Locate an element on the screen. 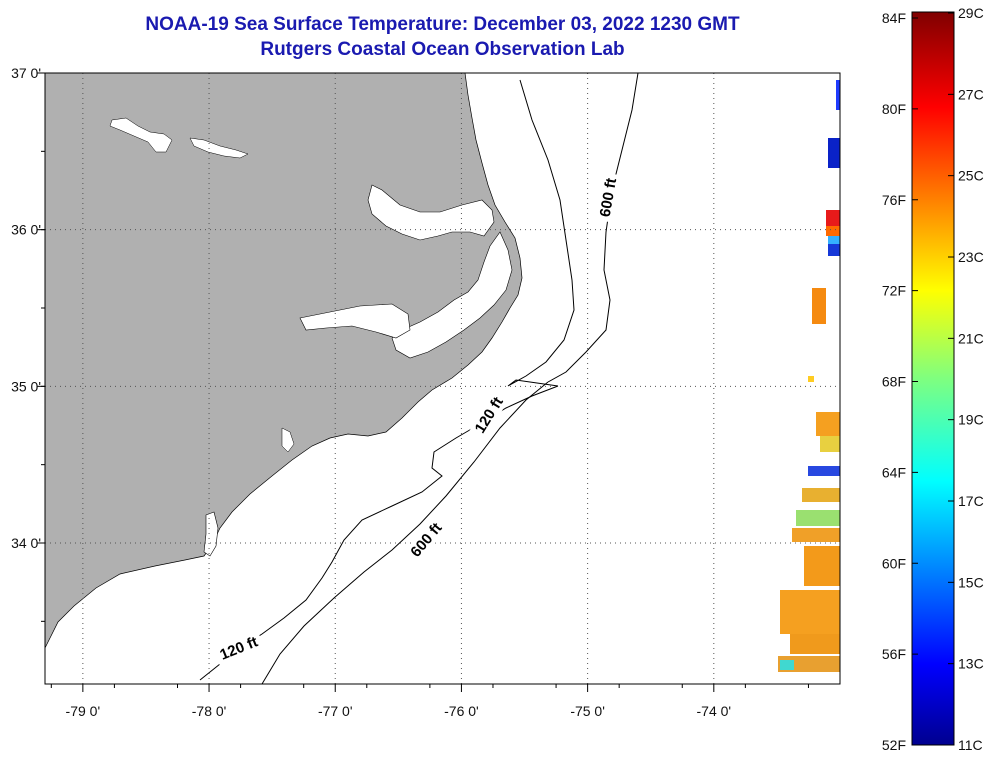  colorbar-c-label: 29C is located at coordinates (971, 13).